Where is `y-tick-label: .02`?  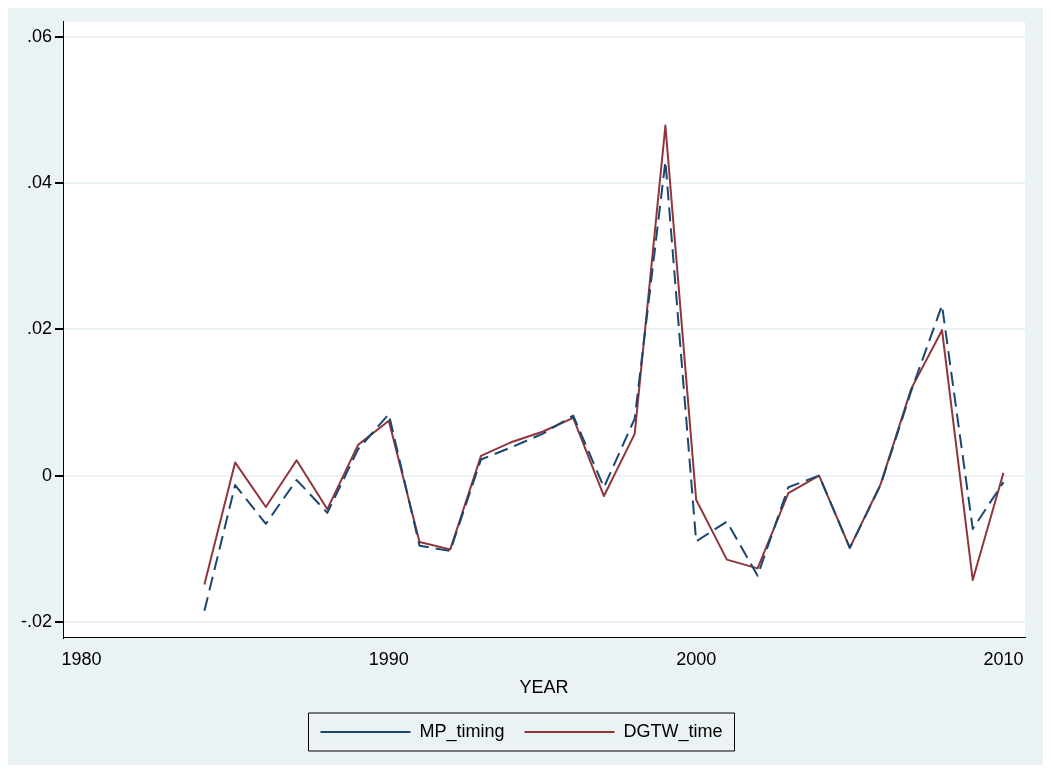 y-tick-label: .02 is located at coordinates (39, 328).